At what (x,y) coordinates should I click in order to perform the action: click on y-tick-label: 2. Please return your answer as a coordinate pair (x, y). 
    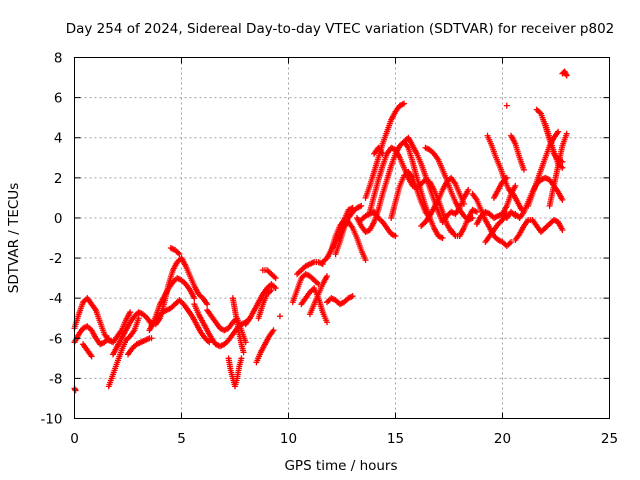
    Looking at the image, I should click on (58, 179).